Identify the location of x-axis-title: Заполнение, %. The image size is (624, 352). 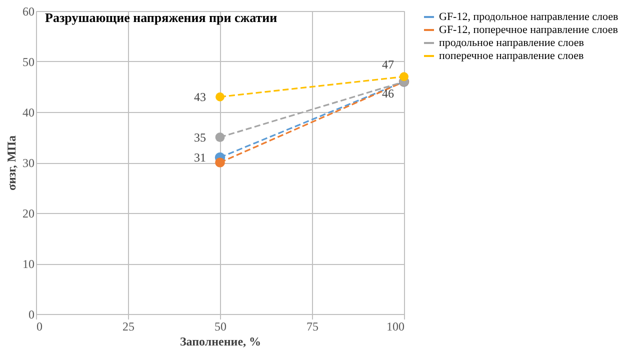
(221, 341).